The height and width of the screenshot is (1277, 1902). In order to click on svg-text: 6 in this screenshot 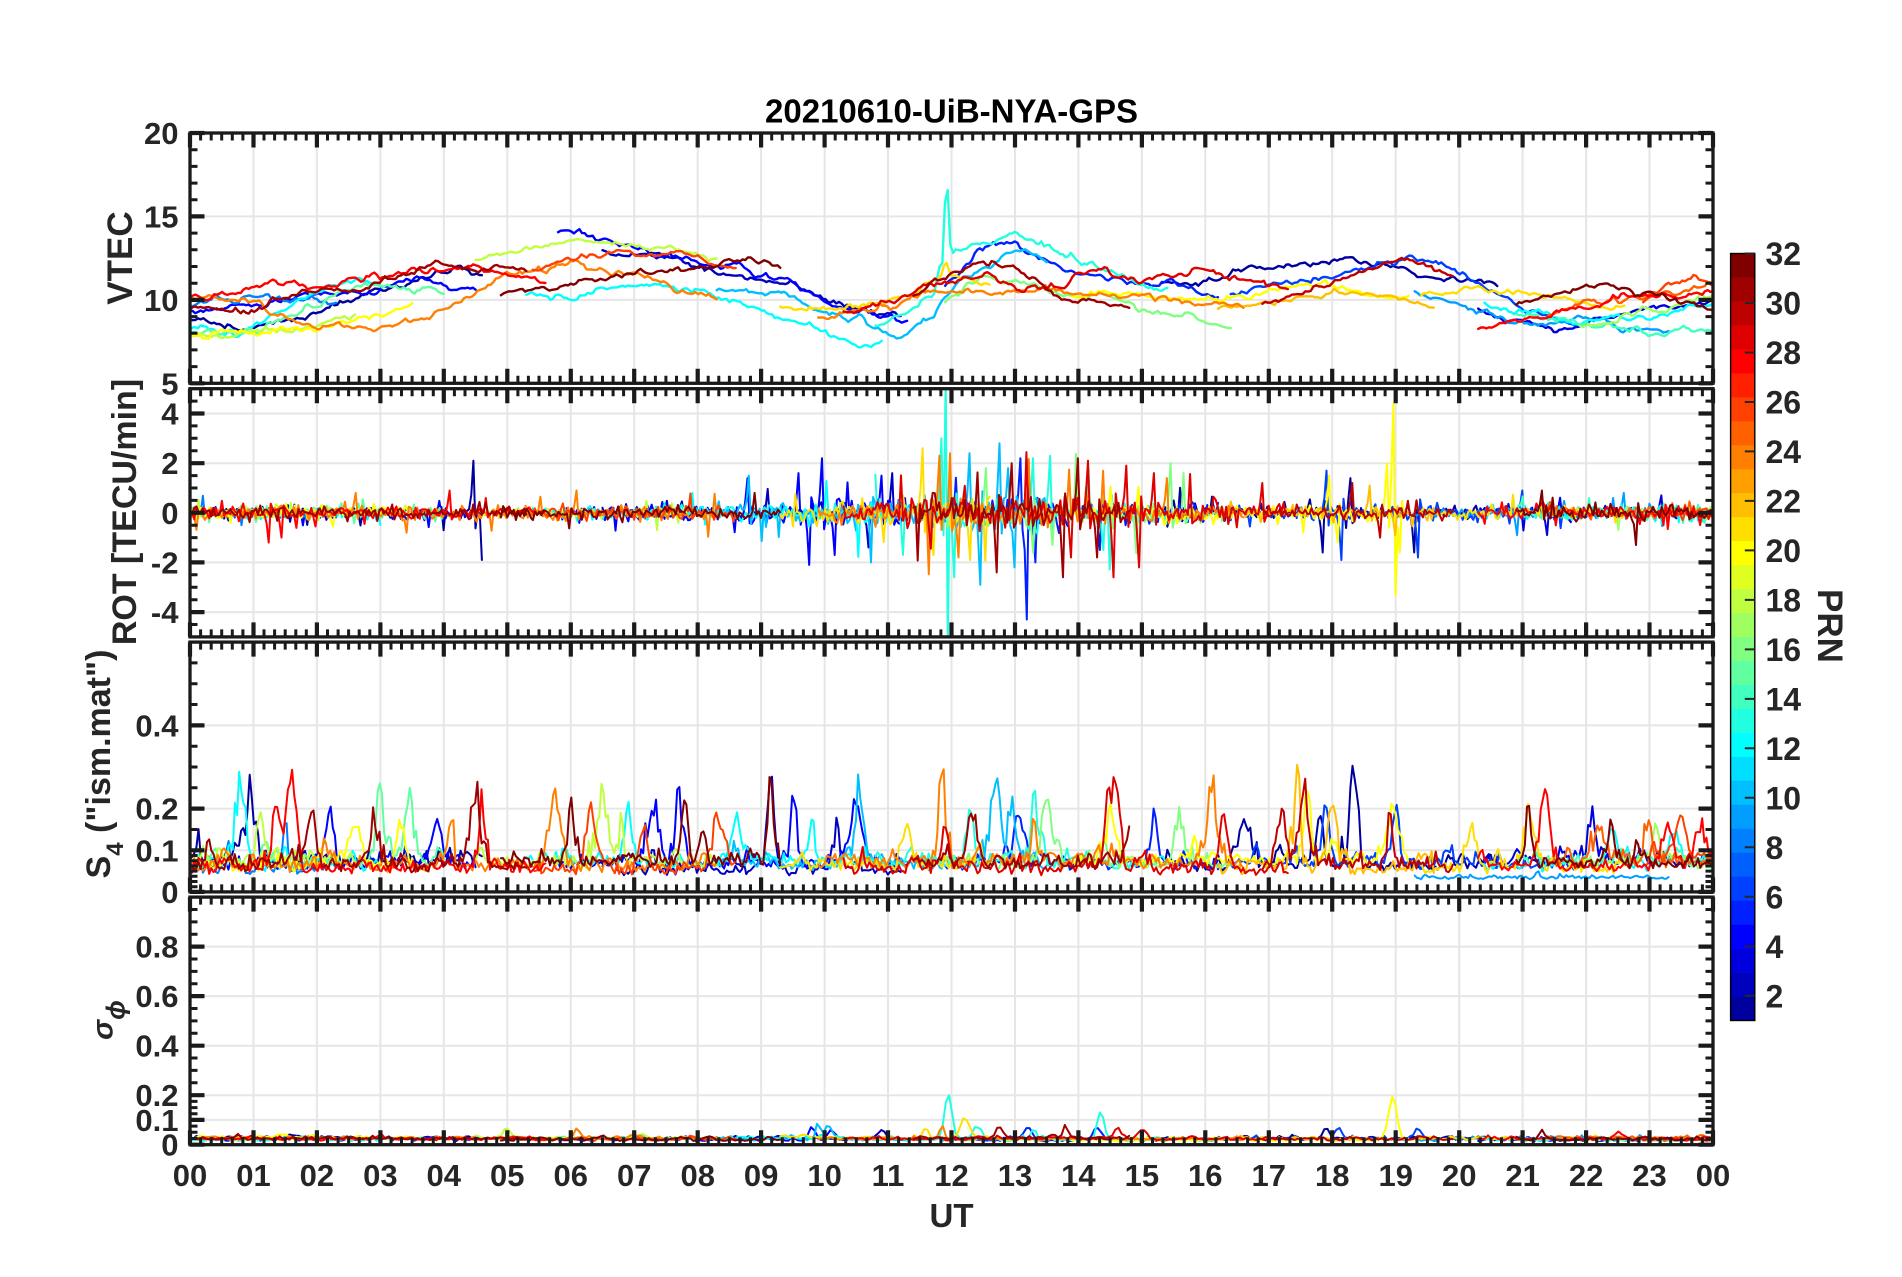, I will do `click(1775, 897)`.